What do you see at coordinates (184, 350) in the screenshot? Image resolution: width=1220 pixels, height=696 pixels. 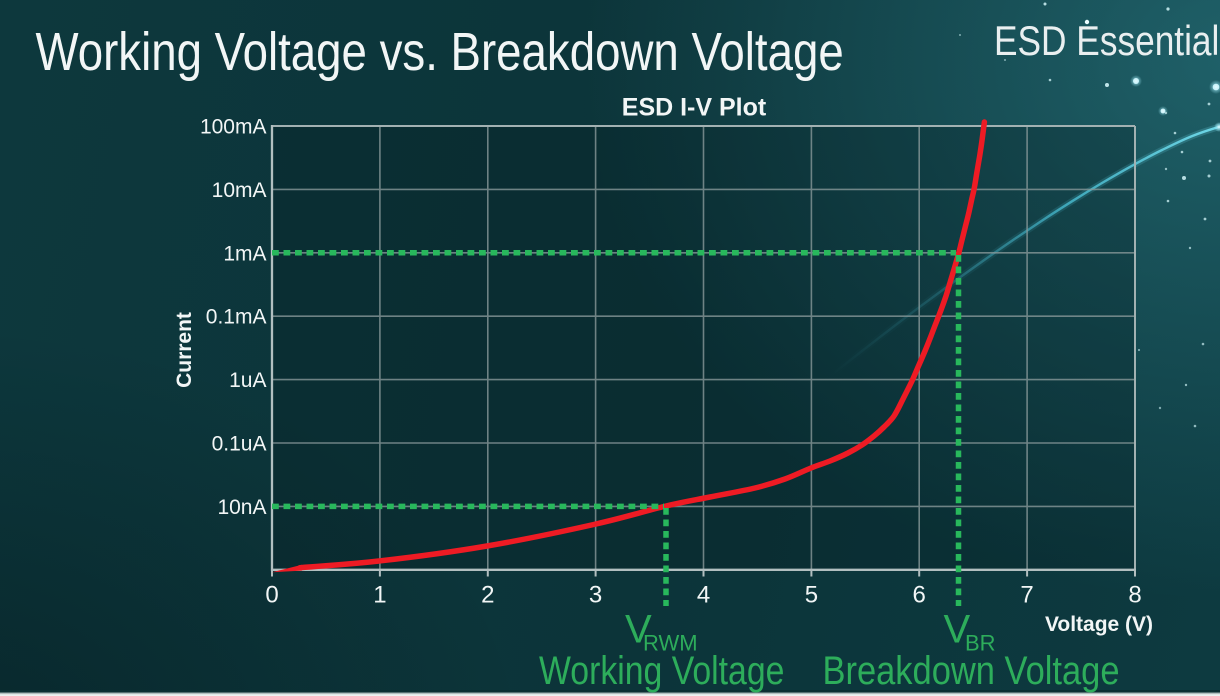 I see `svg-text: Current` at bounding box center [184, 350].